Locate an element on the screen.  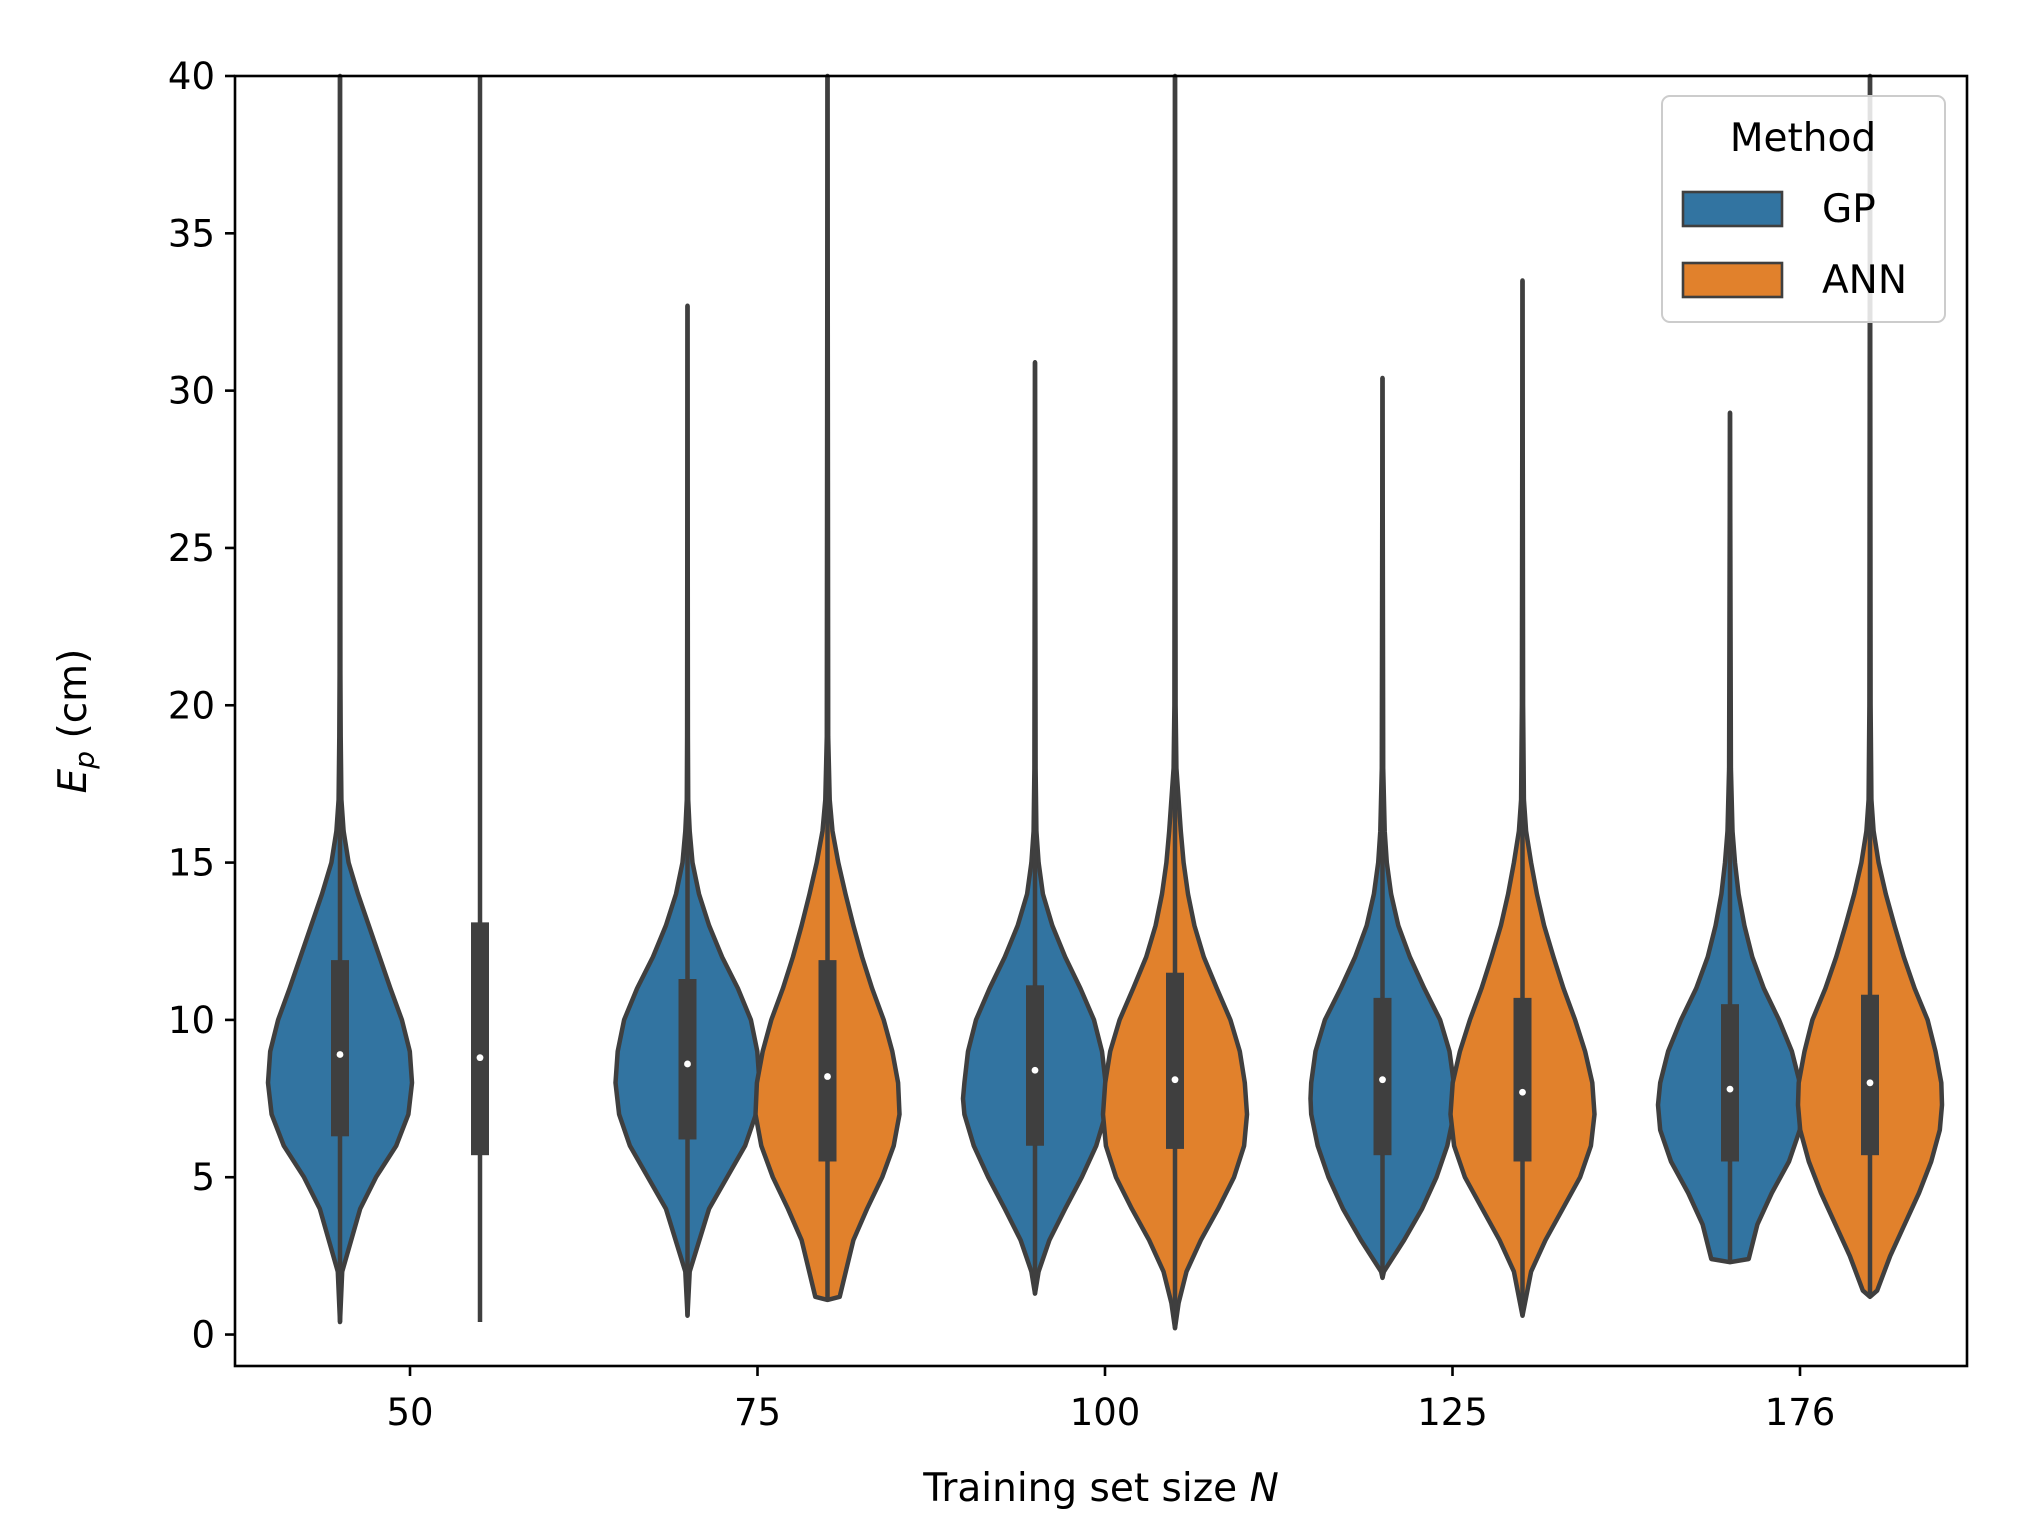
legend-label-gp: GP is located at coordinates (1849, 209).